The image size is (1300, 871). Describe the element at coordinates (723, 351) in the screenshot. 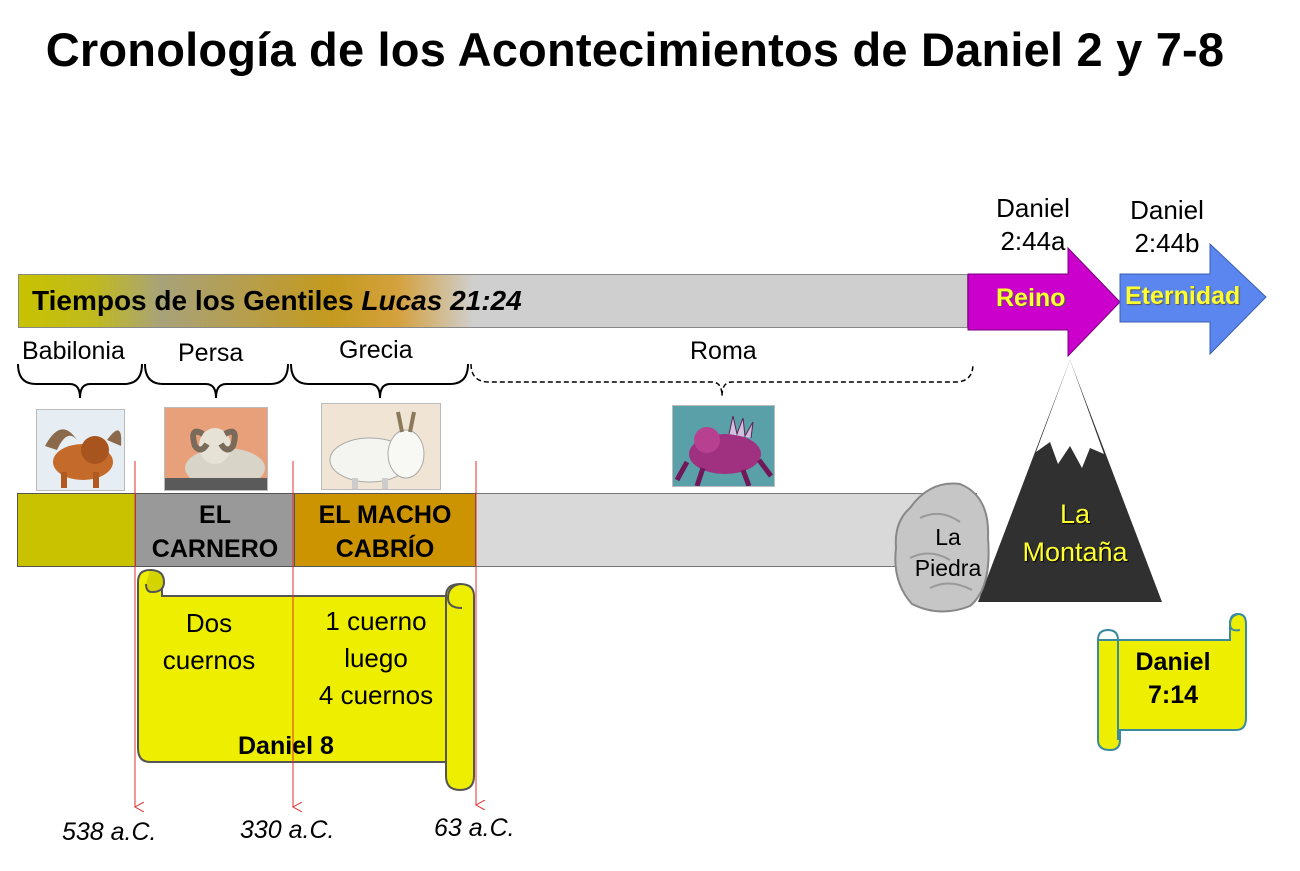

I see `empire-rome: Roma` at that location.